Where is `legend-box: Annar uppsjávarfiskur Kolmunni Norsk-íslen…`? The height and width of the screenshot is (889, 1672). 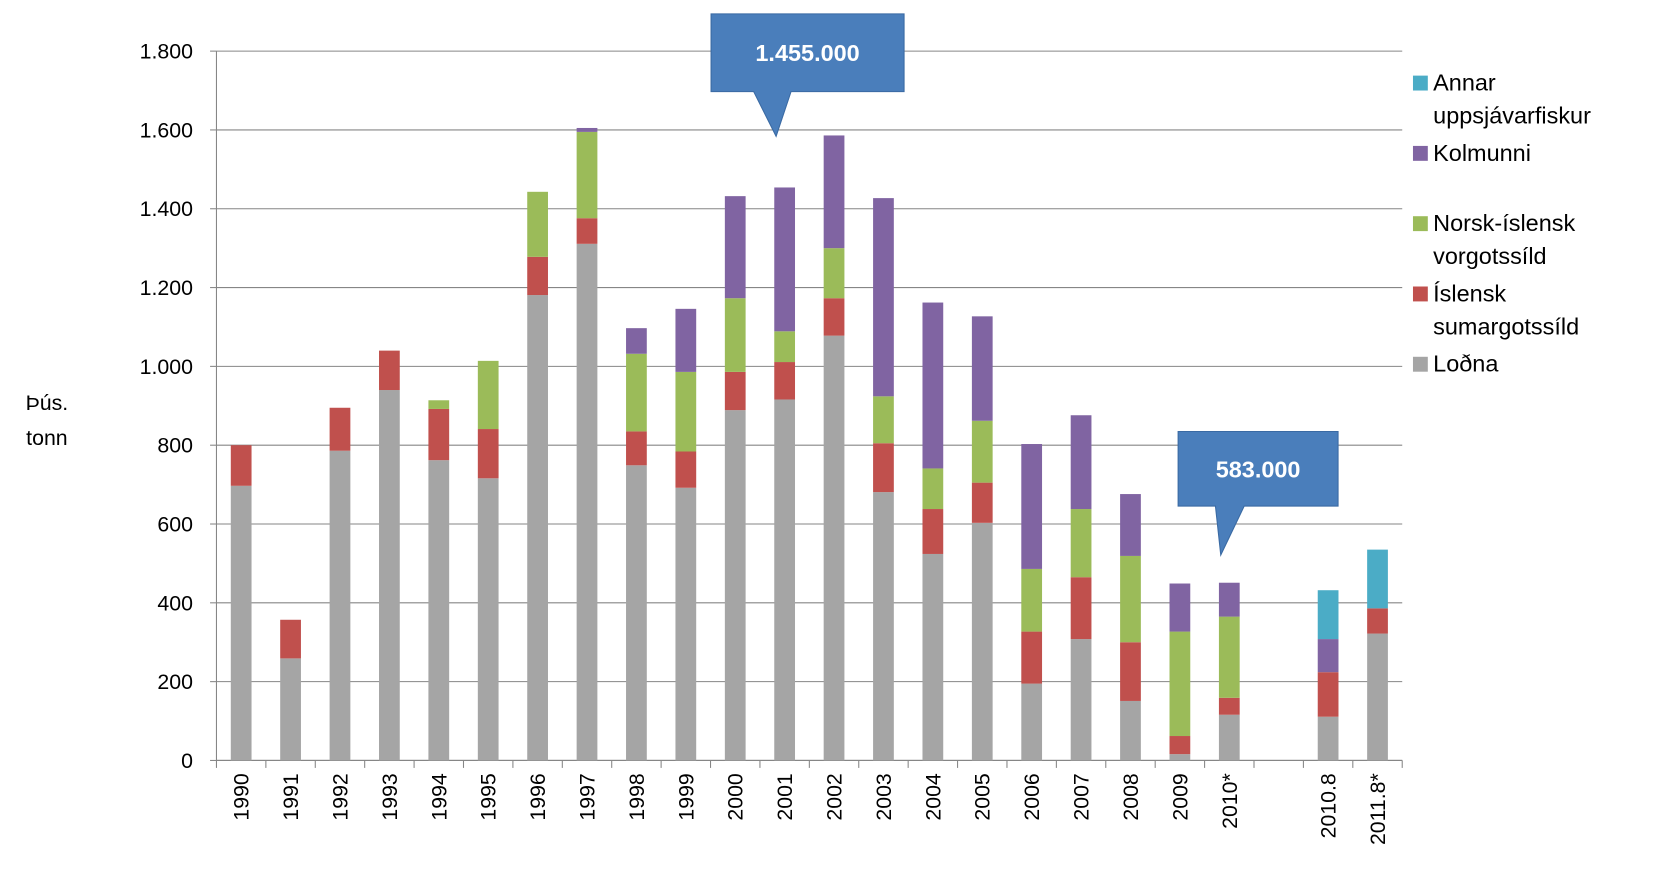 legend-box: Annar uppsjávarfiskur Kolmunni Norsk-íslen… is located at coordinates (1542, 223).